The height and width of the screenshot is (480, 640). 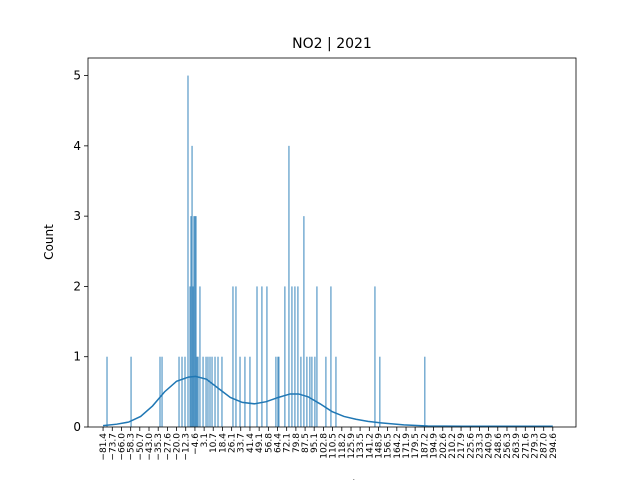 I want to click on x-tick-label: 87.5, so click(x=306, y=443).